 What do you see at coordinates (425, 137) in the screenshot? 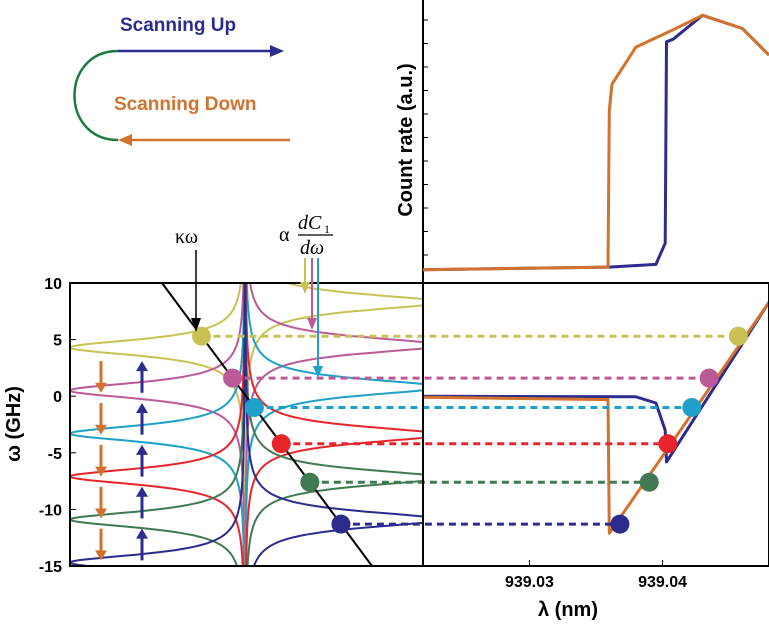
I see `count-rate-ticks` at bounding box center [425, 137].